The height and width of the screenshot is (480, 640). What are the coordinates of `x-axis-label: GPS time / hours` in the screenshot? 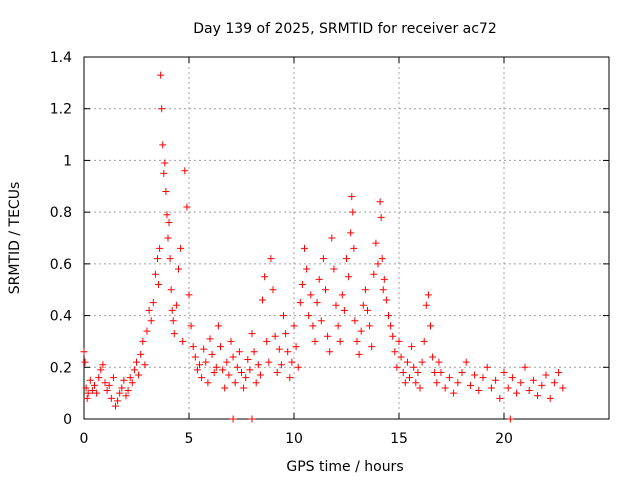 It's located at (344, 467).